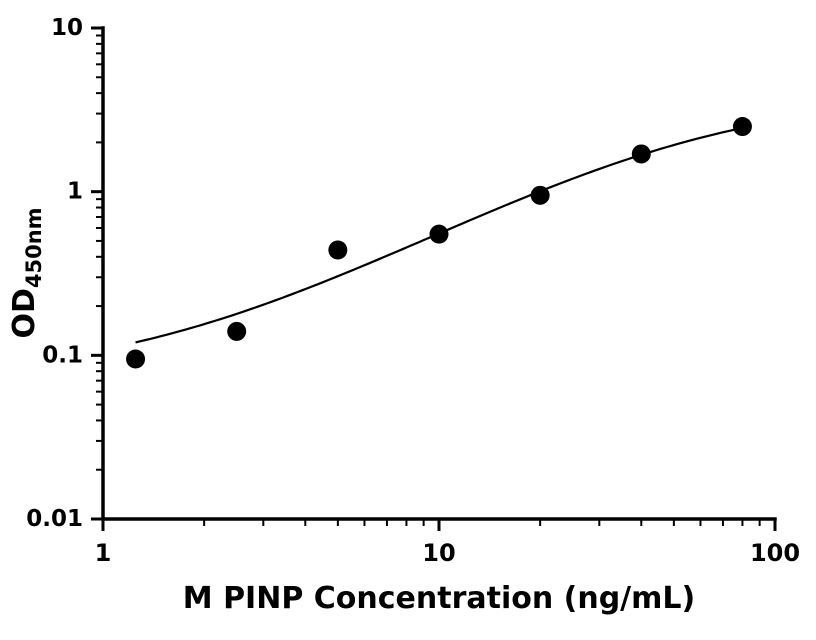 The image size is (816, 640). I want to click on y-tick-label: 10, so click(67, 28).